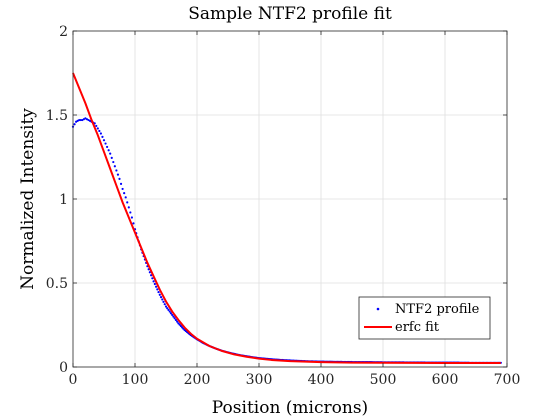 The width and height of the screenshot is (560, 420). What do you see at coordinates (28, 199) in the screenshot?
I see `y-axis-label: Normalized Intensity` at bounding box center [28, 199].